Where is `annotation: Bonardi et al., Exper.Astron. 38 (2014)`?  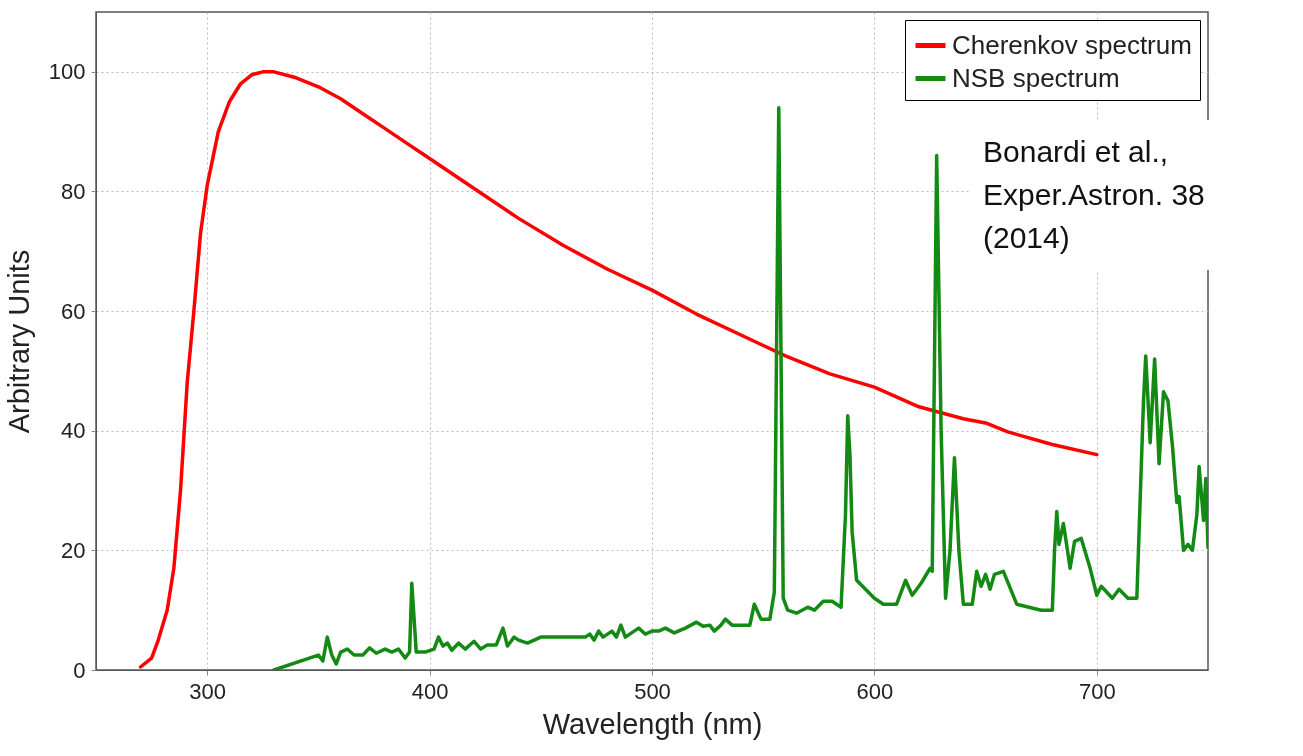
annotation: Bonardi et al., Exper.Astron. 38 (2014) is located at coordinates (1094, 194).